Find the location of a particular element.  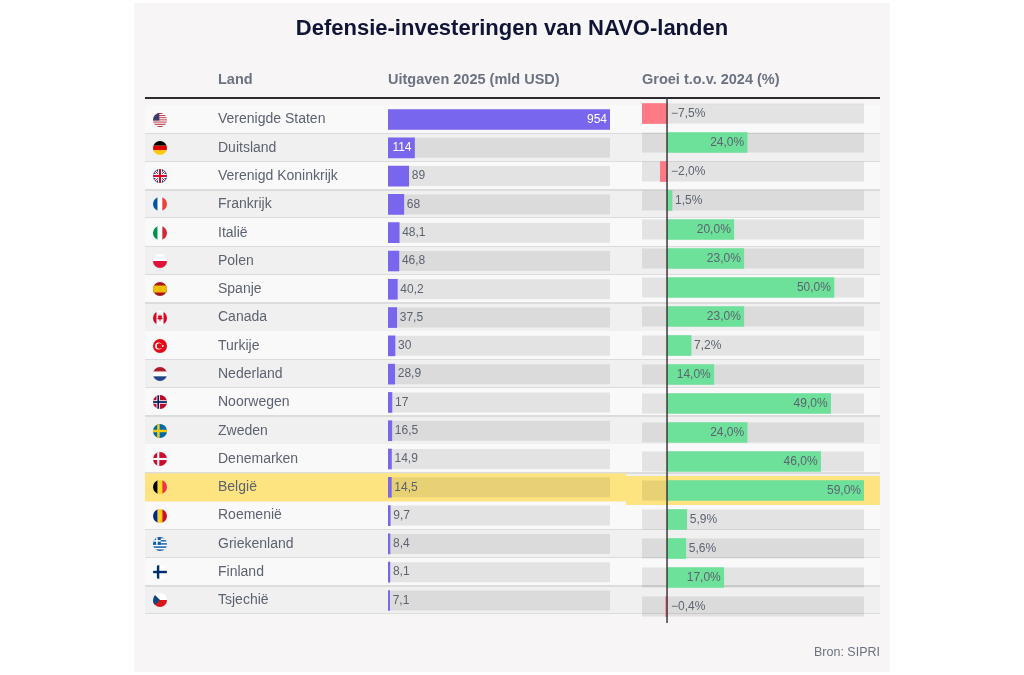

y-tick-label: Nederland is located at coordinates (250, 373).